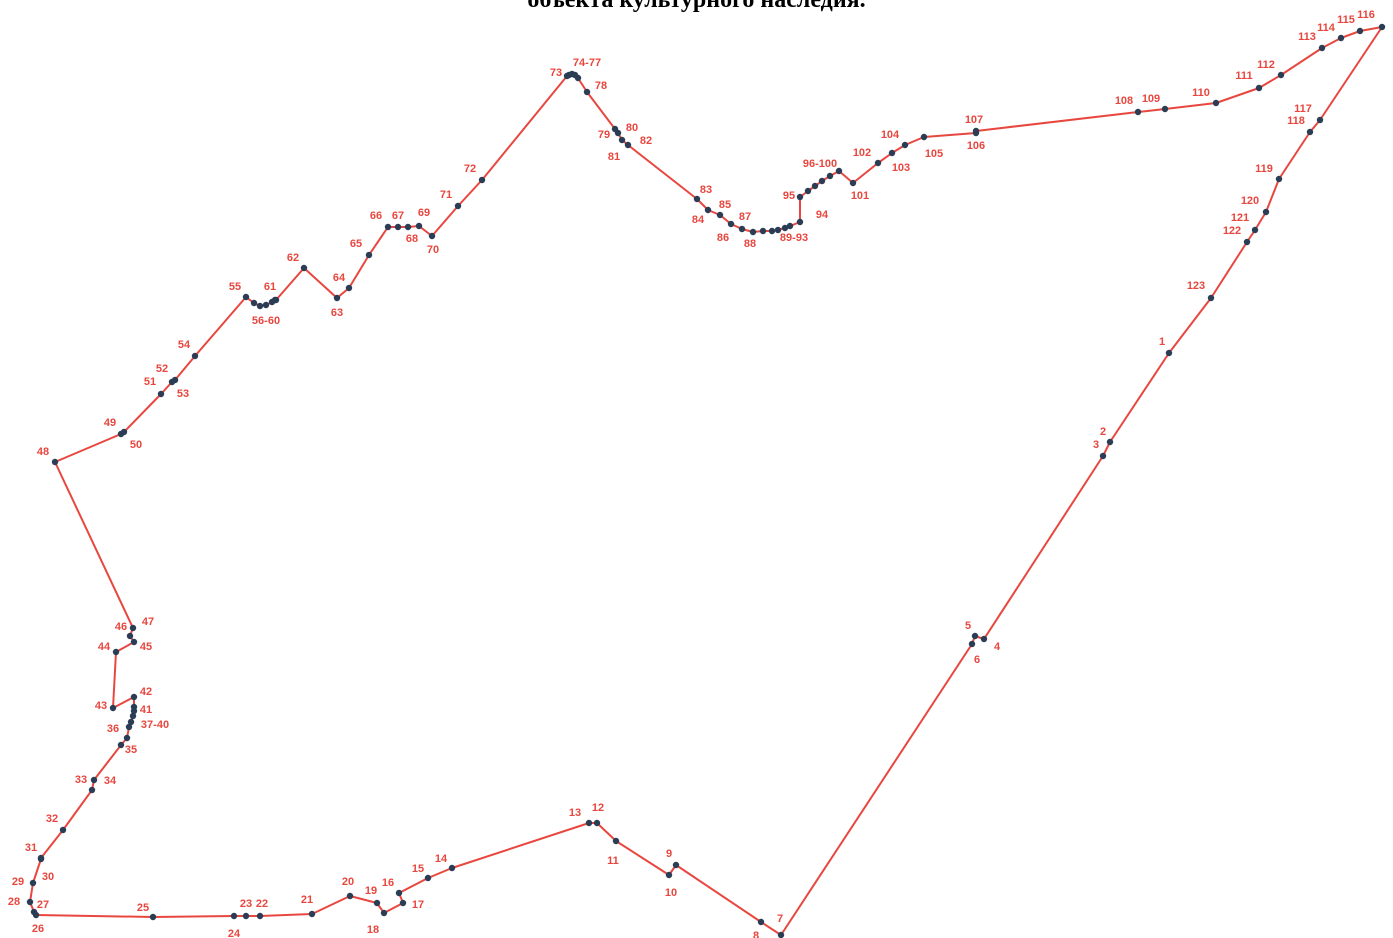  What do you see at coordinates (348, 882) in the screenshot?
I see `point-label-20: 20` at bounding box center [348, 882].